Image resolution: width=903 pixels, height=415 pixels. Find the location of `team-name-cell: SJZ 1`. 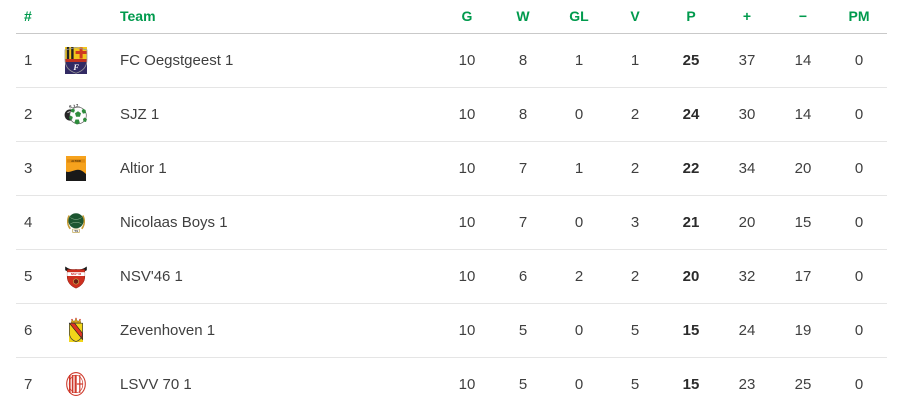

team-name-cell: SJZ 1 is located at coordinates (270, 114).